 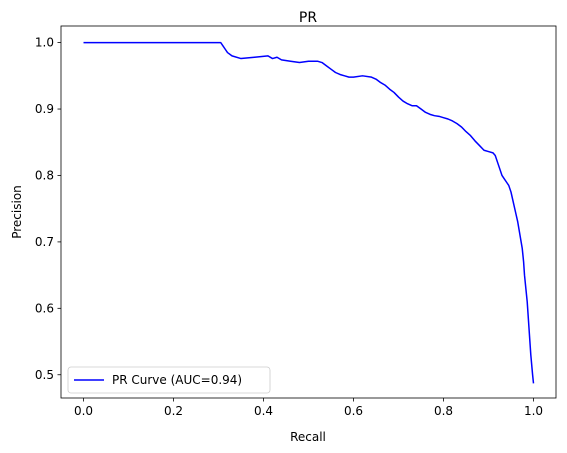 What do you see at coordinates (533, 411) in the screenshot?
I see `x-tick-label: 1.0` at bounding box center [533, 411].